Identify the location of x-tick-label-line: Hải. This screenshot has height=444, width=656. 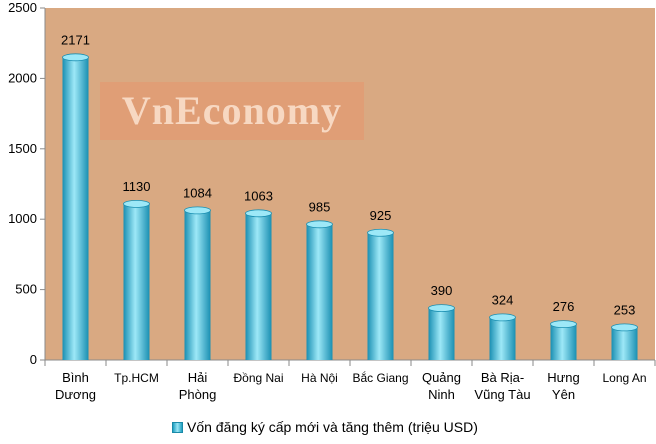
(198, 377).